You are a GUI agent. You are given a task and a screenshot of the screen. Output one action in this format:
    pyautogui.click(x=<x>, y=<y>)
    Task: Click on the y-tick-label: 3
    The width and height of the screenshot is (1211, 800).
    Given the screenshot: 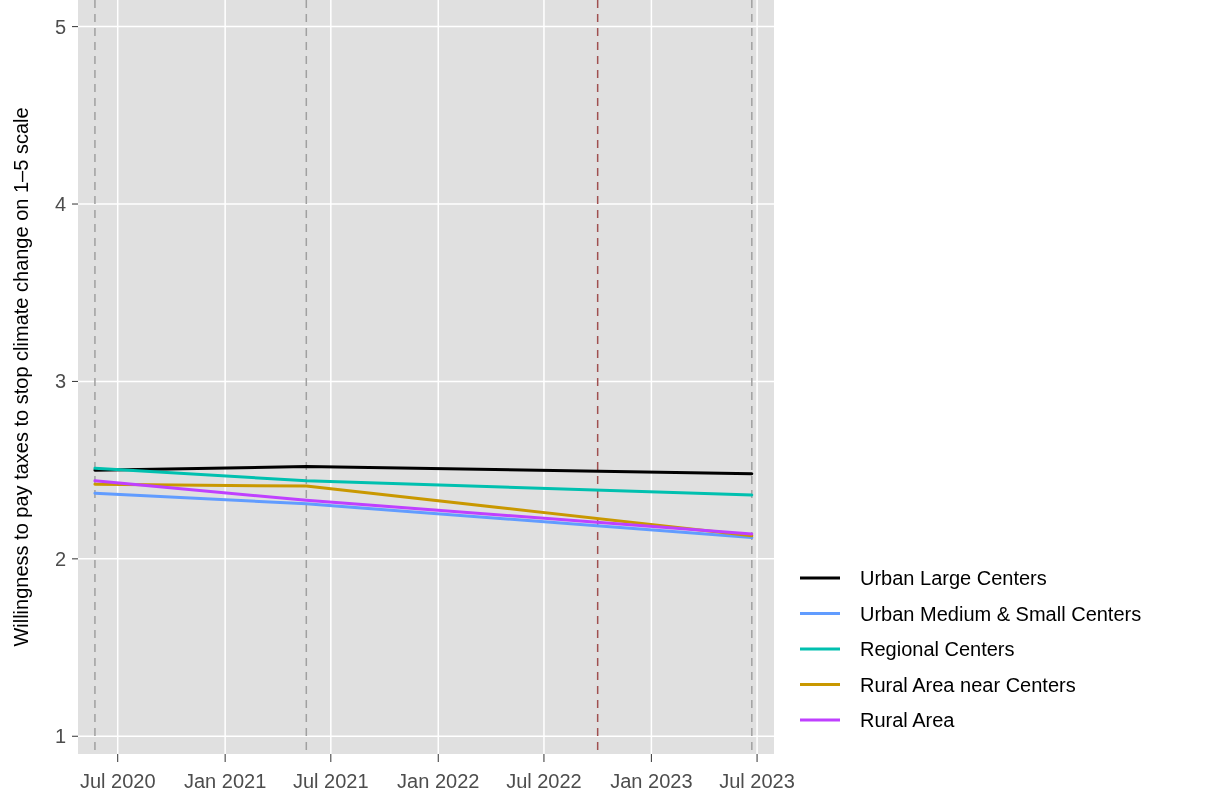 What is the action you would take?
    pyautogui.click(x=60, y=381)
    